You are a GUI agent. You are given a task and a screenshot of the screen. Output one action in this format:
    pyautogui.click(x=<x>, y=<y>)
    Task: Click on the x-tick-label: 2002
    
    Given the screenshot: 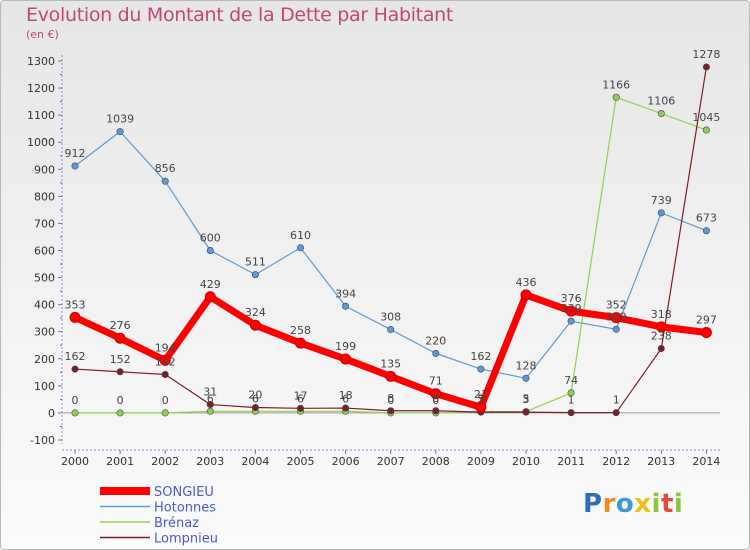 What is the action you would take?
    pyautogui.click(x=165, y=461)
    